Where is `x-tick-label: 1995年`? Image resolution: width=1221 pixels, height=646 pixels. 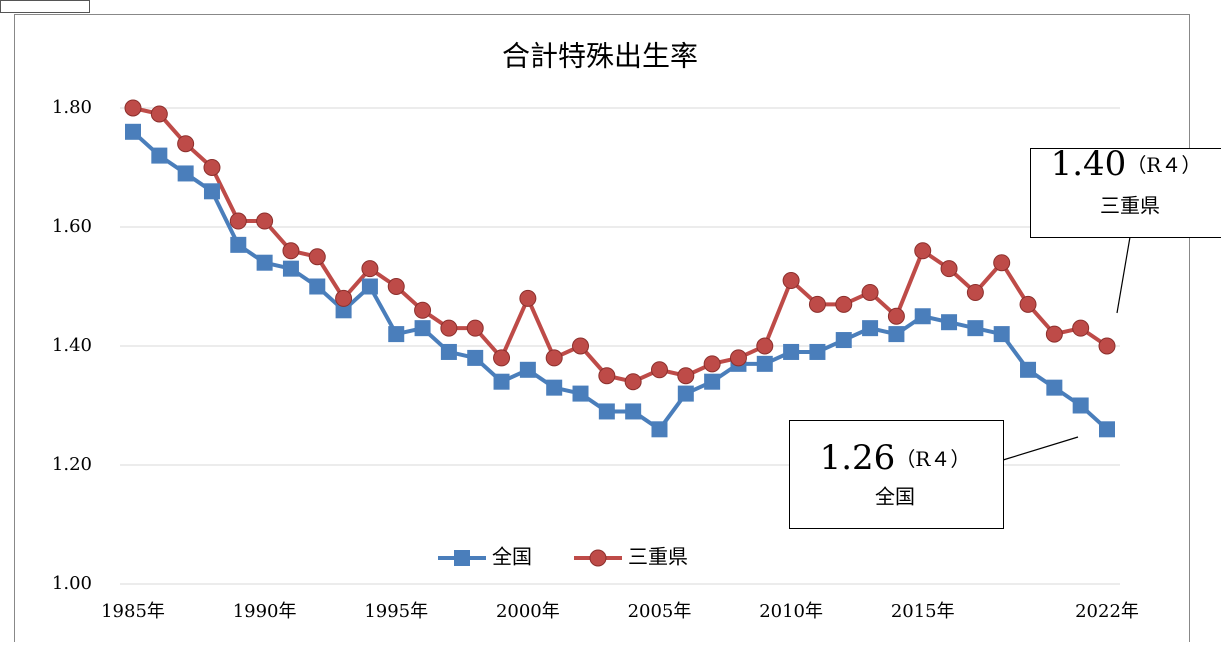 x-tick-label: 1995年 is located at coordinates (396, 611).